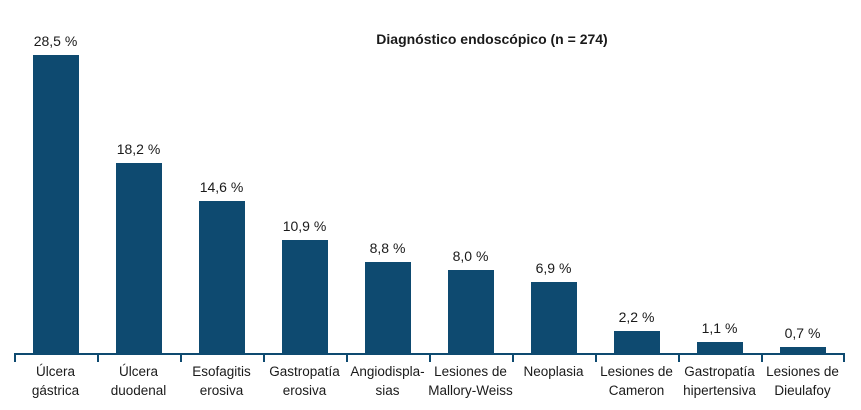 This screenshot has height=410, width=861. Describe the element at coordinates (387, 381) in the screenshot. I see `x-axis-category-label: Angiodispla-sias` at that location.